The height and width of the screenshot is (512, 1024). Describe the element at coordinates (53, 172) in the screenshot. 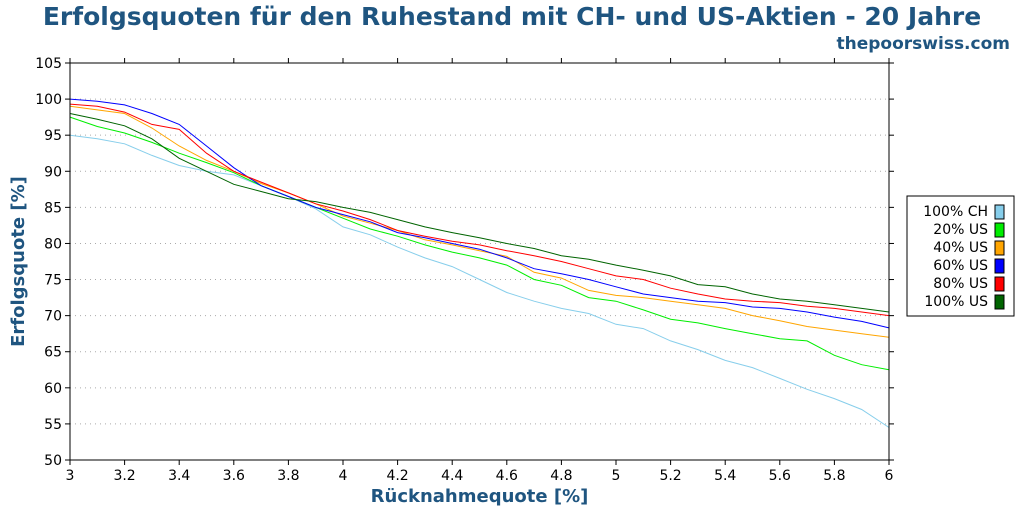

I see `y-tick-label: 90` at that location.